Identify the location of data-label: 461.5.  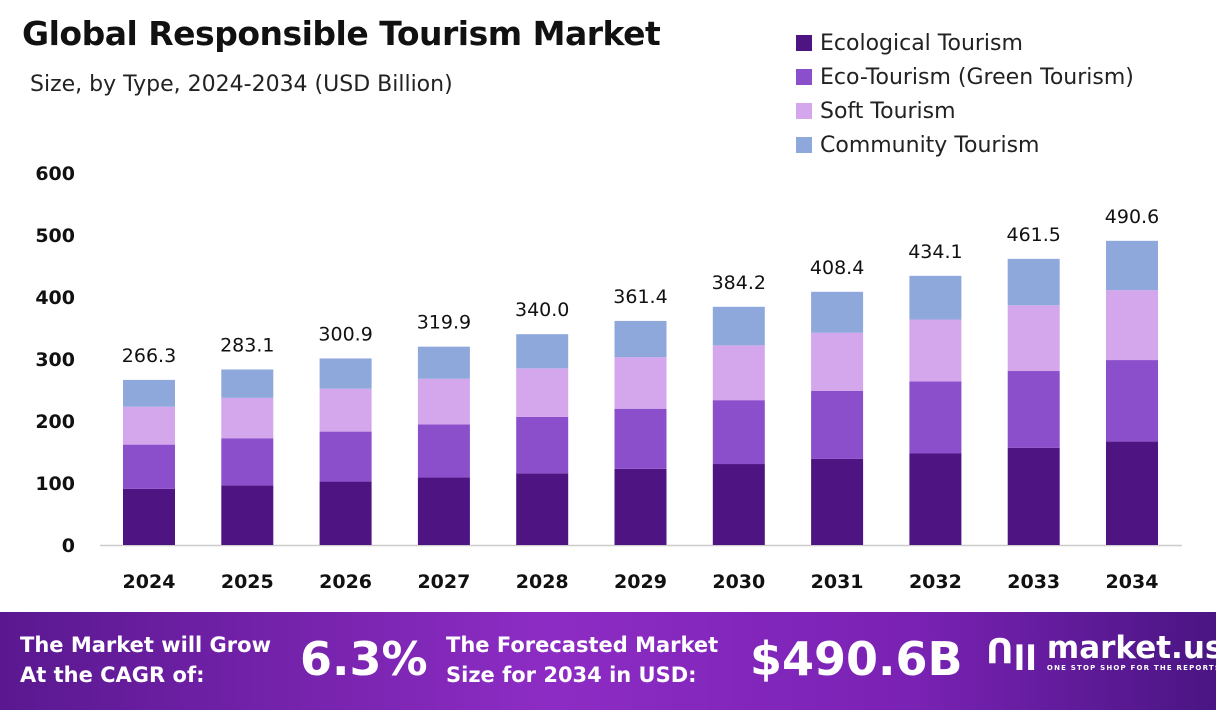
(1033, 235).